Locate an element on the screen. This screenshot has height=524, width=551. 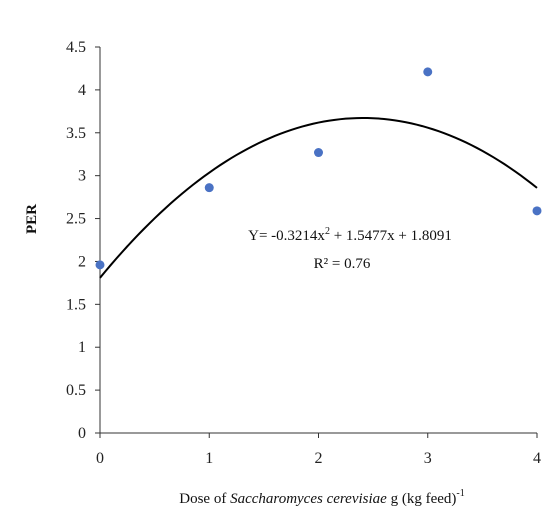
x-tick-label: 1 is located at coordinates (209, 458).